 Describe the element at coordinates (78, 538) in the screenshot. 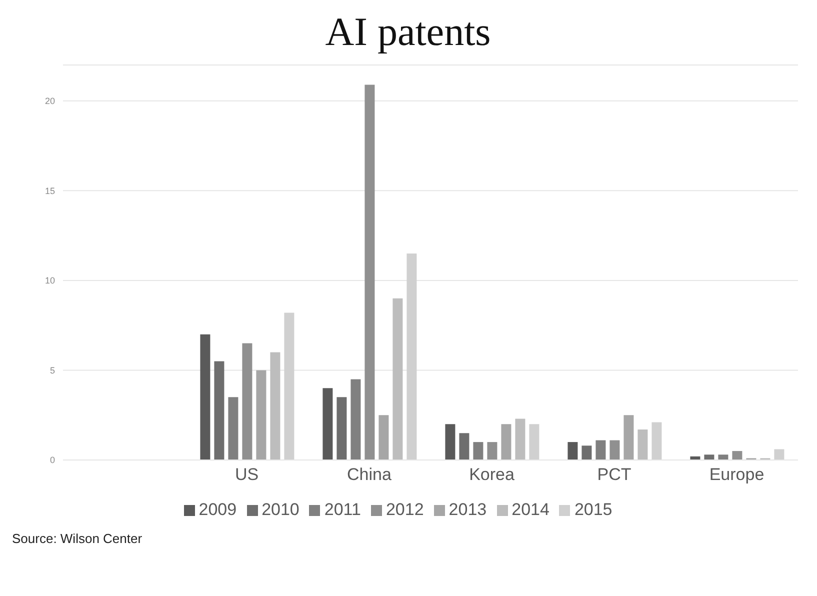

I see `source-note: Source: Wilson Center` at that location.